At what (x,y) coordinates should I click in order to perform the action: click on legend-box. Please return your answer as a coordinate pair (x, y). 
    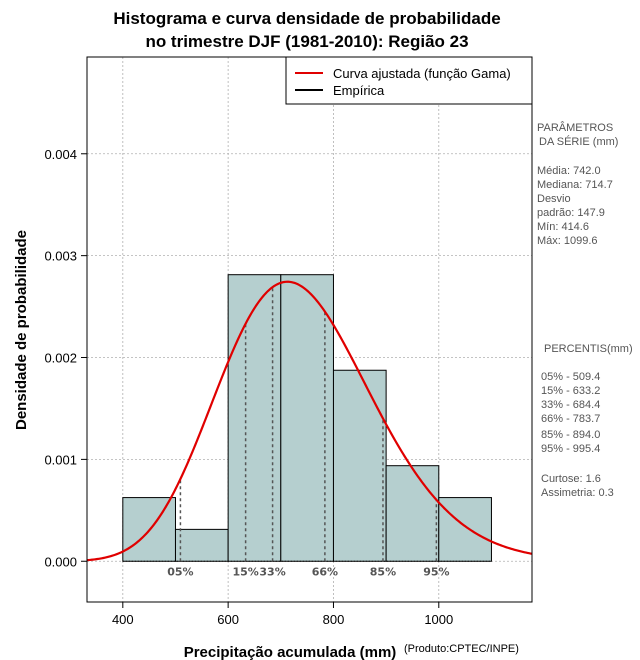
    Looking at the image, I should click on (409, 80).